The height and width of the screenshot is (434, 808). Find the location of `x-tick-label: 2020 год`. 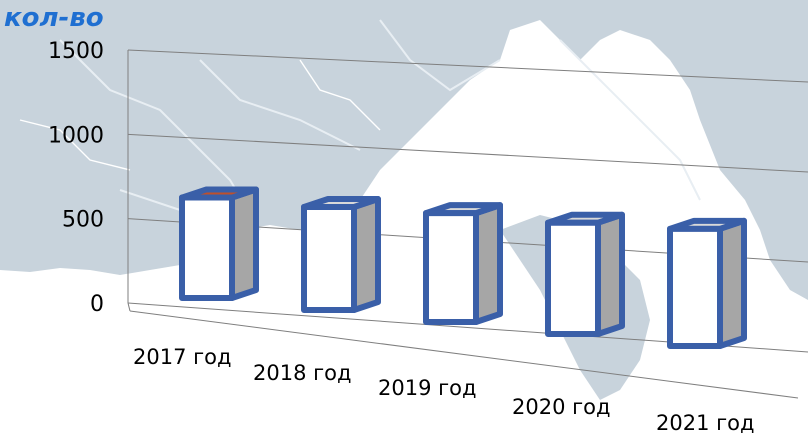

x-tick-label: 2020 год is located at coordinates (561, 407).